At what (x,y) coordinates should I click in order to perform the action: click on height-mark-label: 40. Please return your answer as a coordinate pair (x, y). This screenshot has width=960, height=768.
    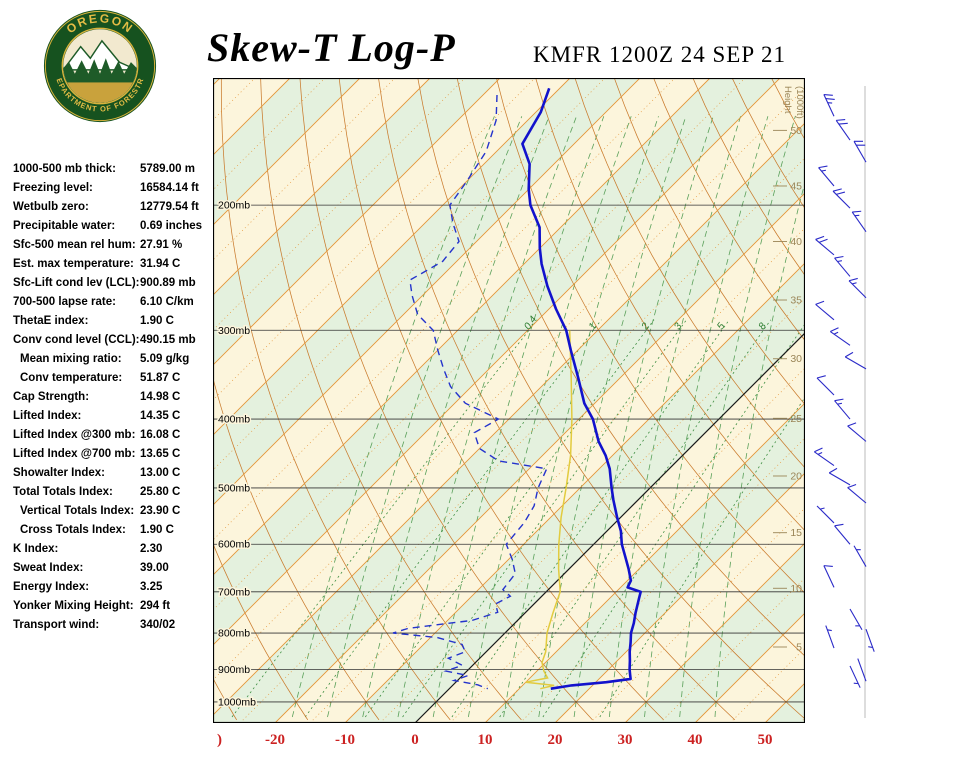
    Looking at the image, I should click on (796, 242).